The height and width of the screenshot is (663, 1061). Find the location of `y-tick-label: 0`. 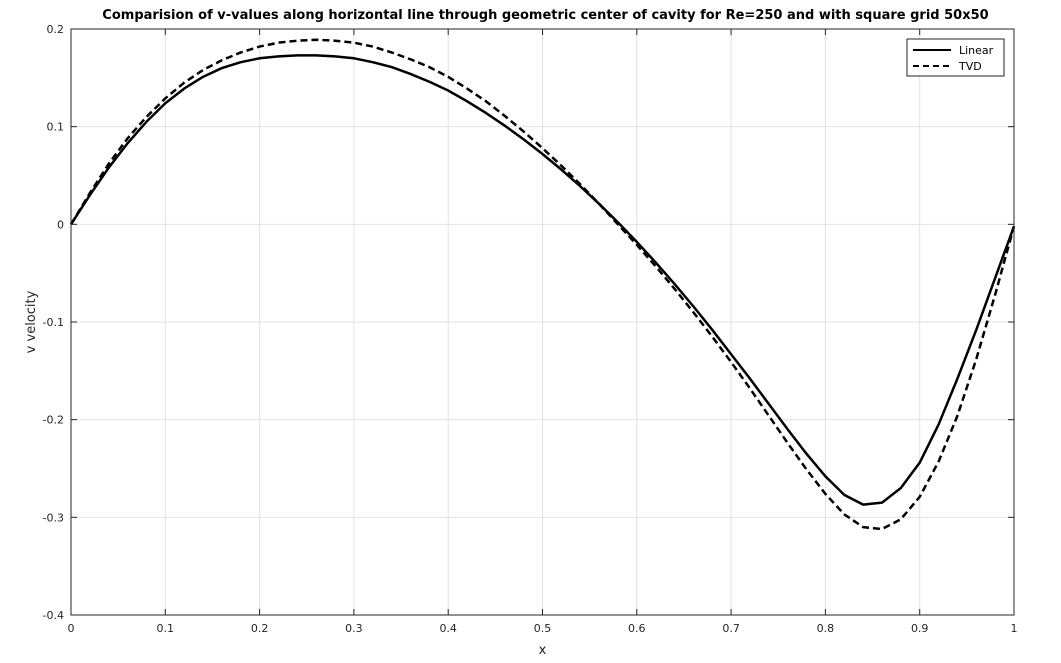

y-tick-label: 0 is located at coordinates (60, 224).